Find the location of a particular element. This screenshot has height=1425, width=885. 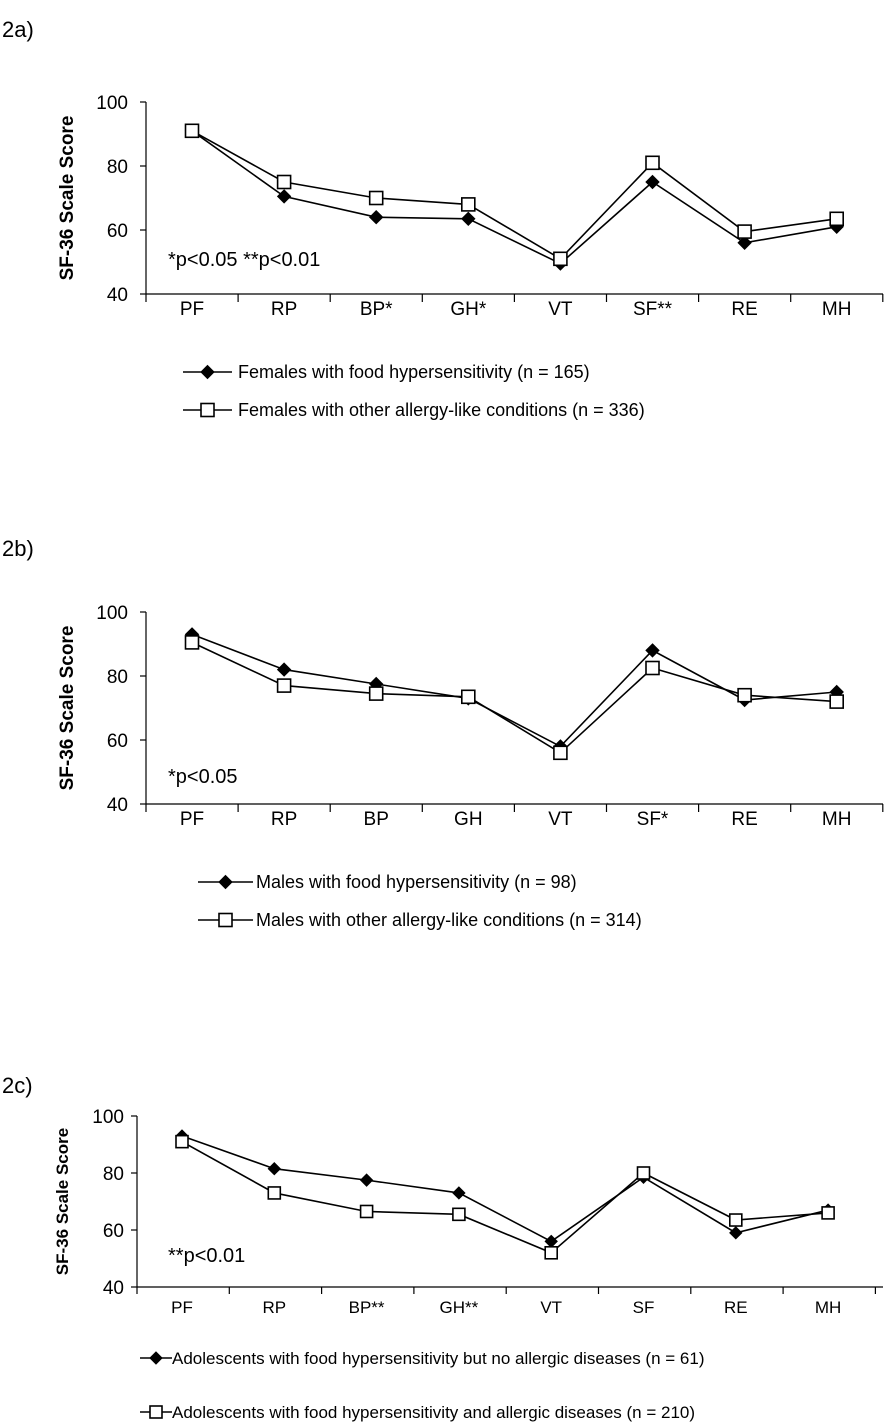

panel-label-2: 2c) is located at coordinates (17, 1085).